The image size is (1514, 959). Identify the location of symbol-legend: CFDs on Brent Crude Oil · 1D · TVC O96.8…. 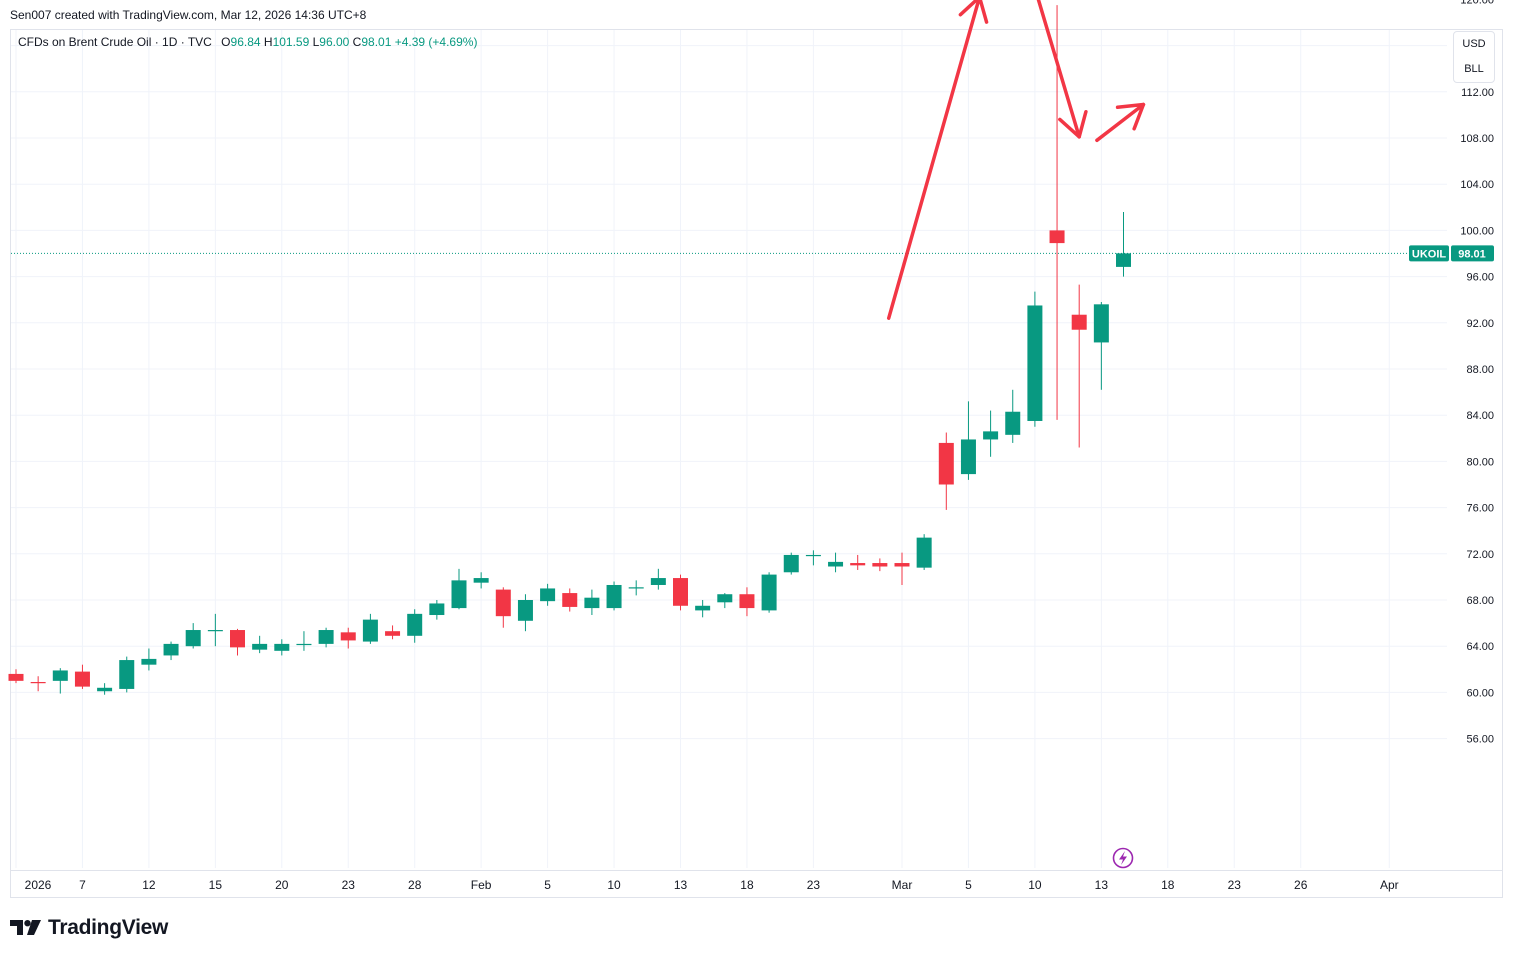
(247, 42).